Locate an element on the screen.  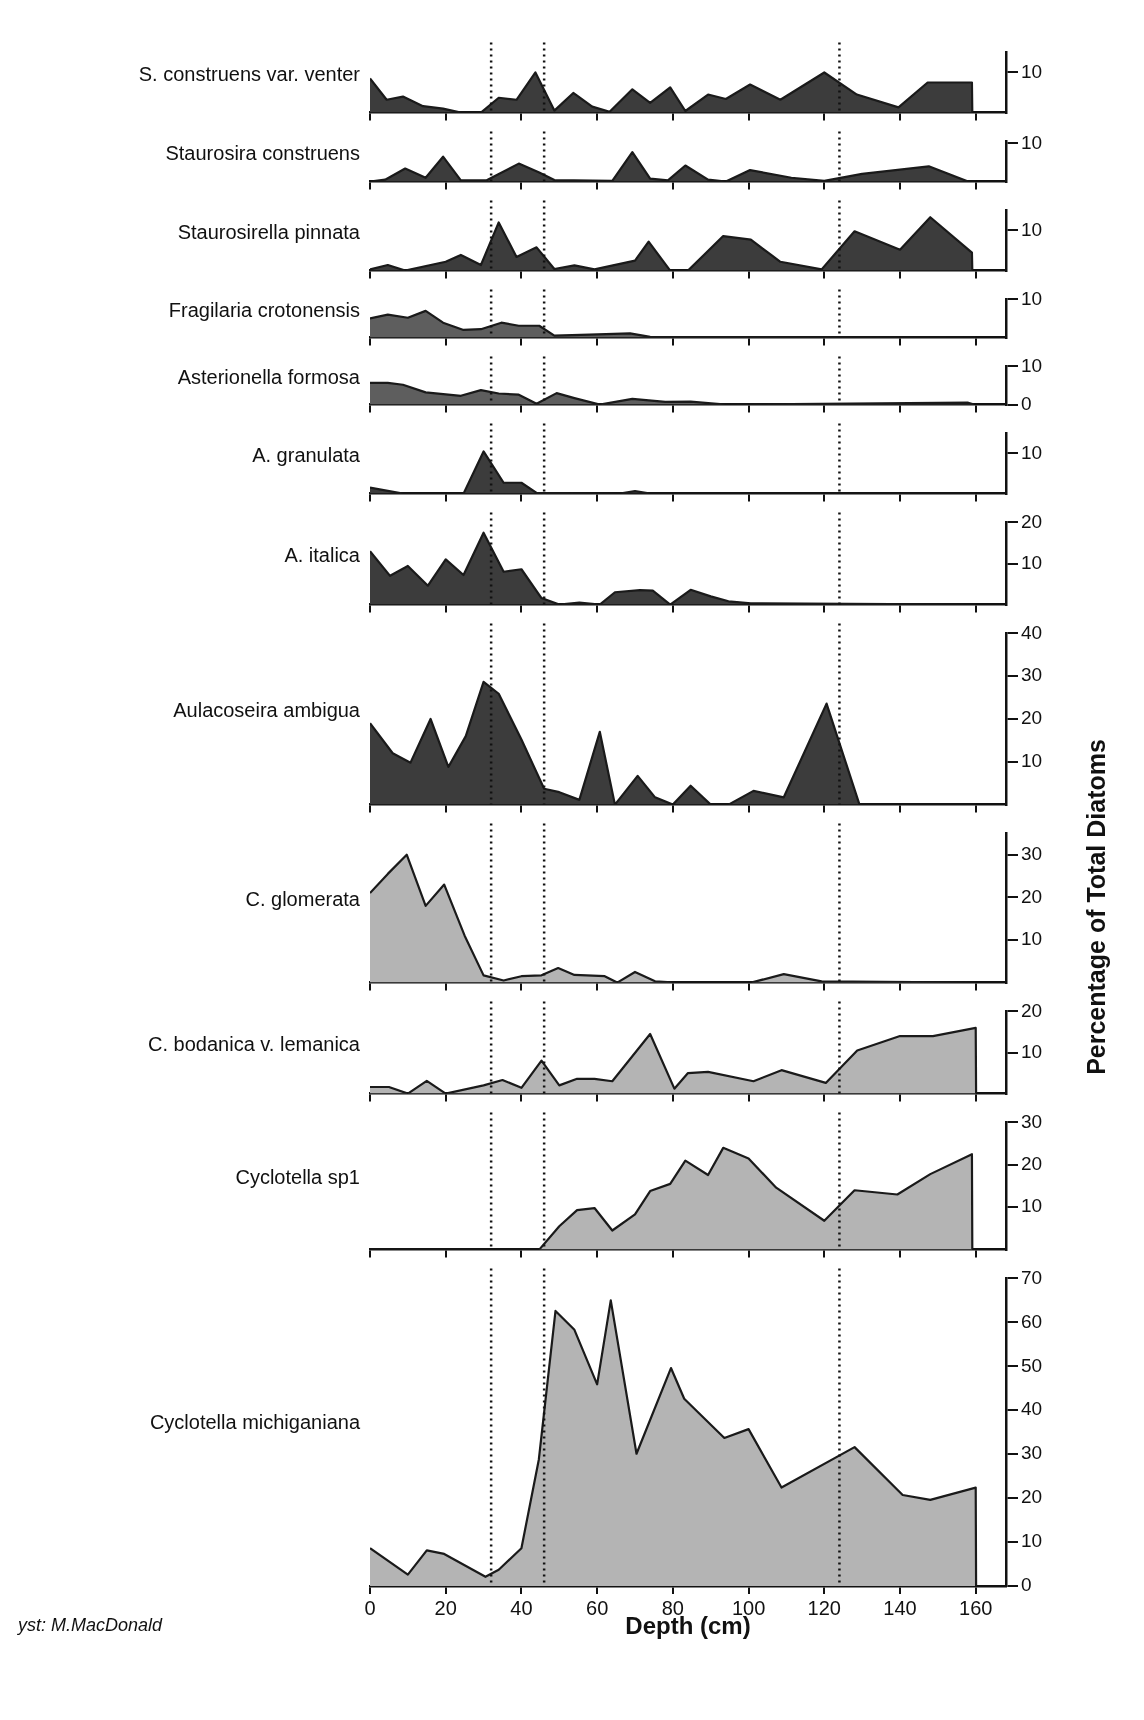
text: S. construens var. venter is located at coordinates (248, 74).